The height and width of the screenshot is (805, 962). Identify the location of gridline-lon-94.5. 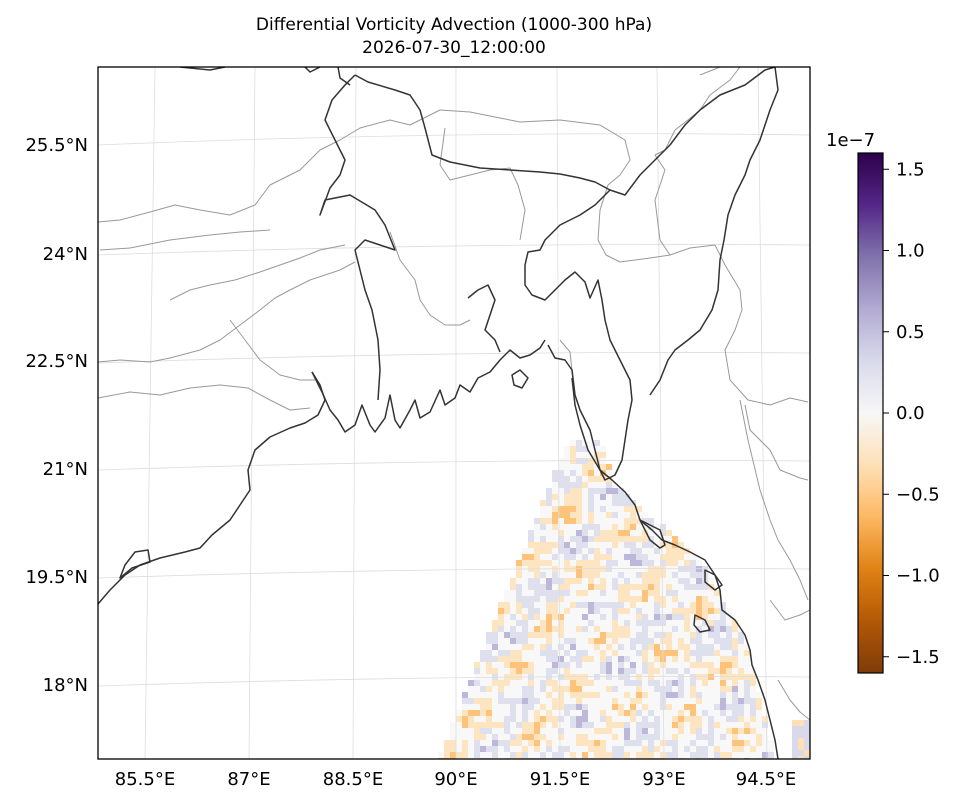
(762, 413).